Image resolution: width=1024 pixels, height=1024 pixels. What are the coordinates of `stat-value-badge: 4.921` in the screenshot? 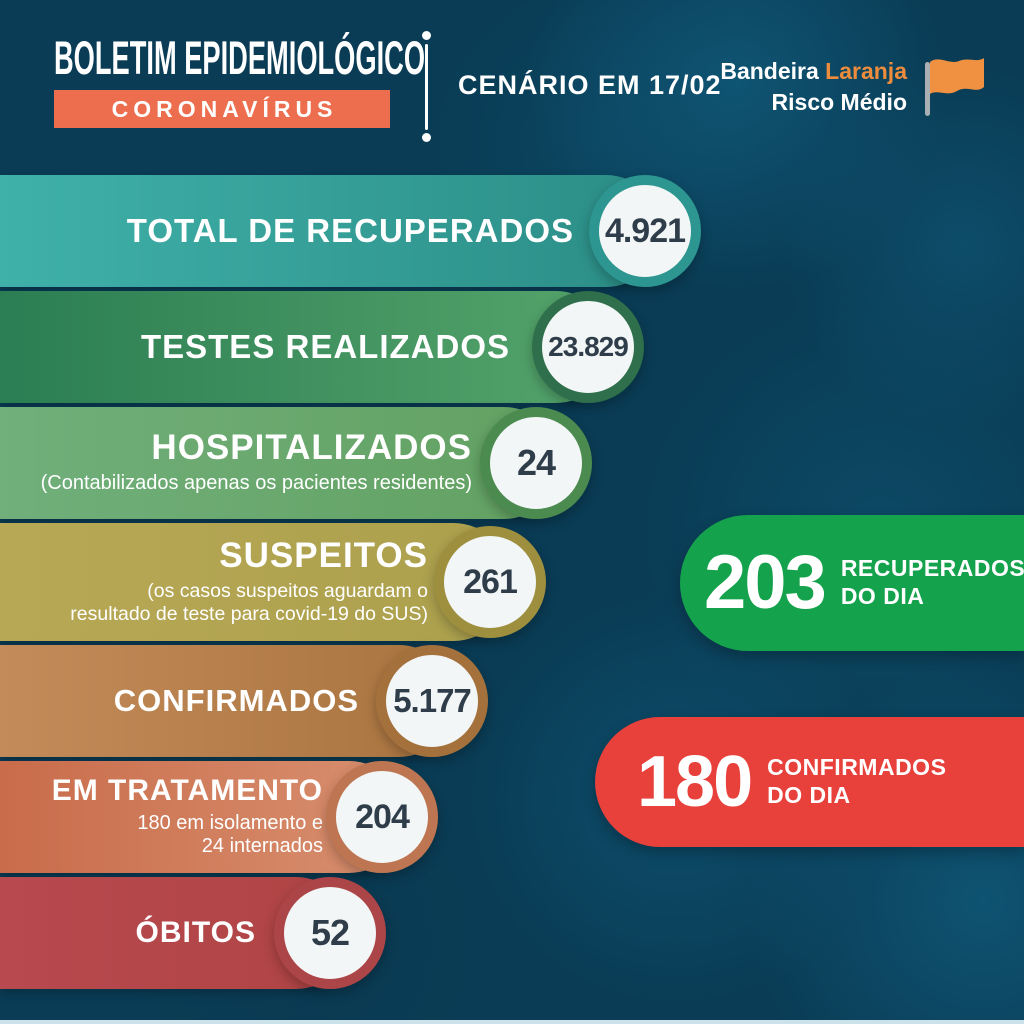 It's located at (645, 231).